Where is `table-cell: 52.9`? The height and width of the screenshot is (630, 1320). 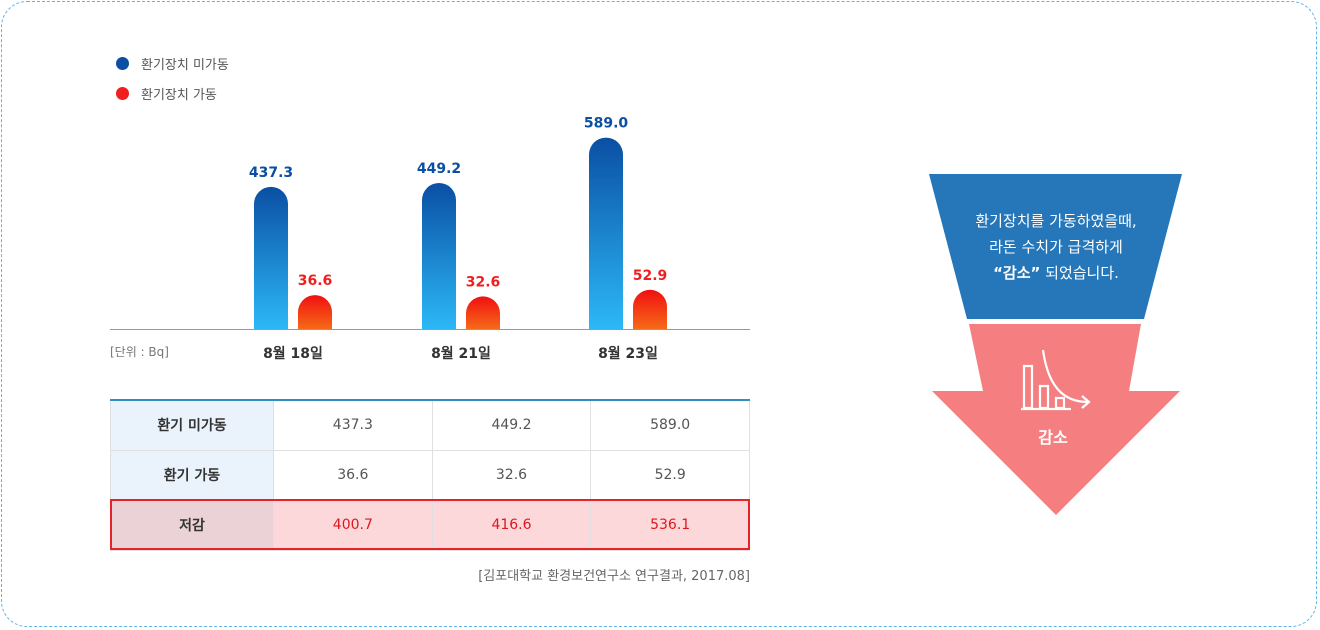 table-cell: 52.9 is located at coordinates (670, 475).